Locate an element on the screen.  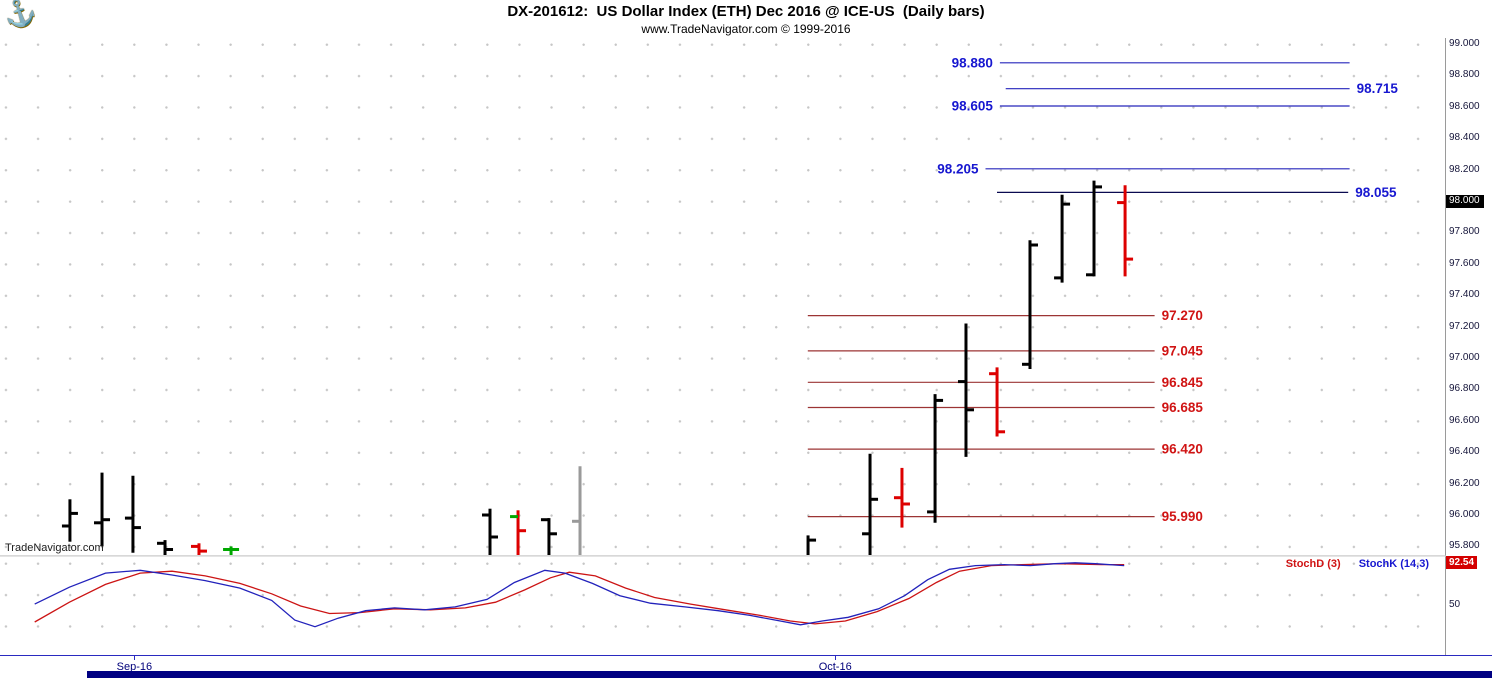
price-axis-label: 98.800 is located at coordinates (1464, 75).